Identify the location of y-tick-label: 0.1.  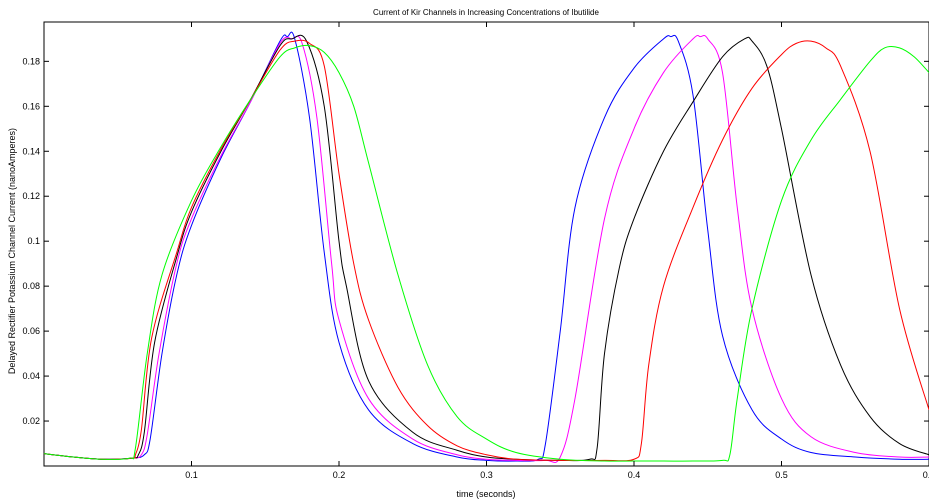
(33, 241).